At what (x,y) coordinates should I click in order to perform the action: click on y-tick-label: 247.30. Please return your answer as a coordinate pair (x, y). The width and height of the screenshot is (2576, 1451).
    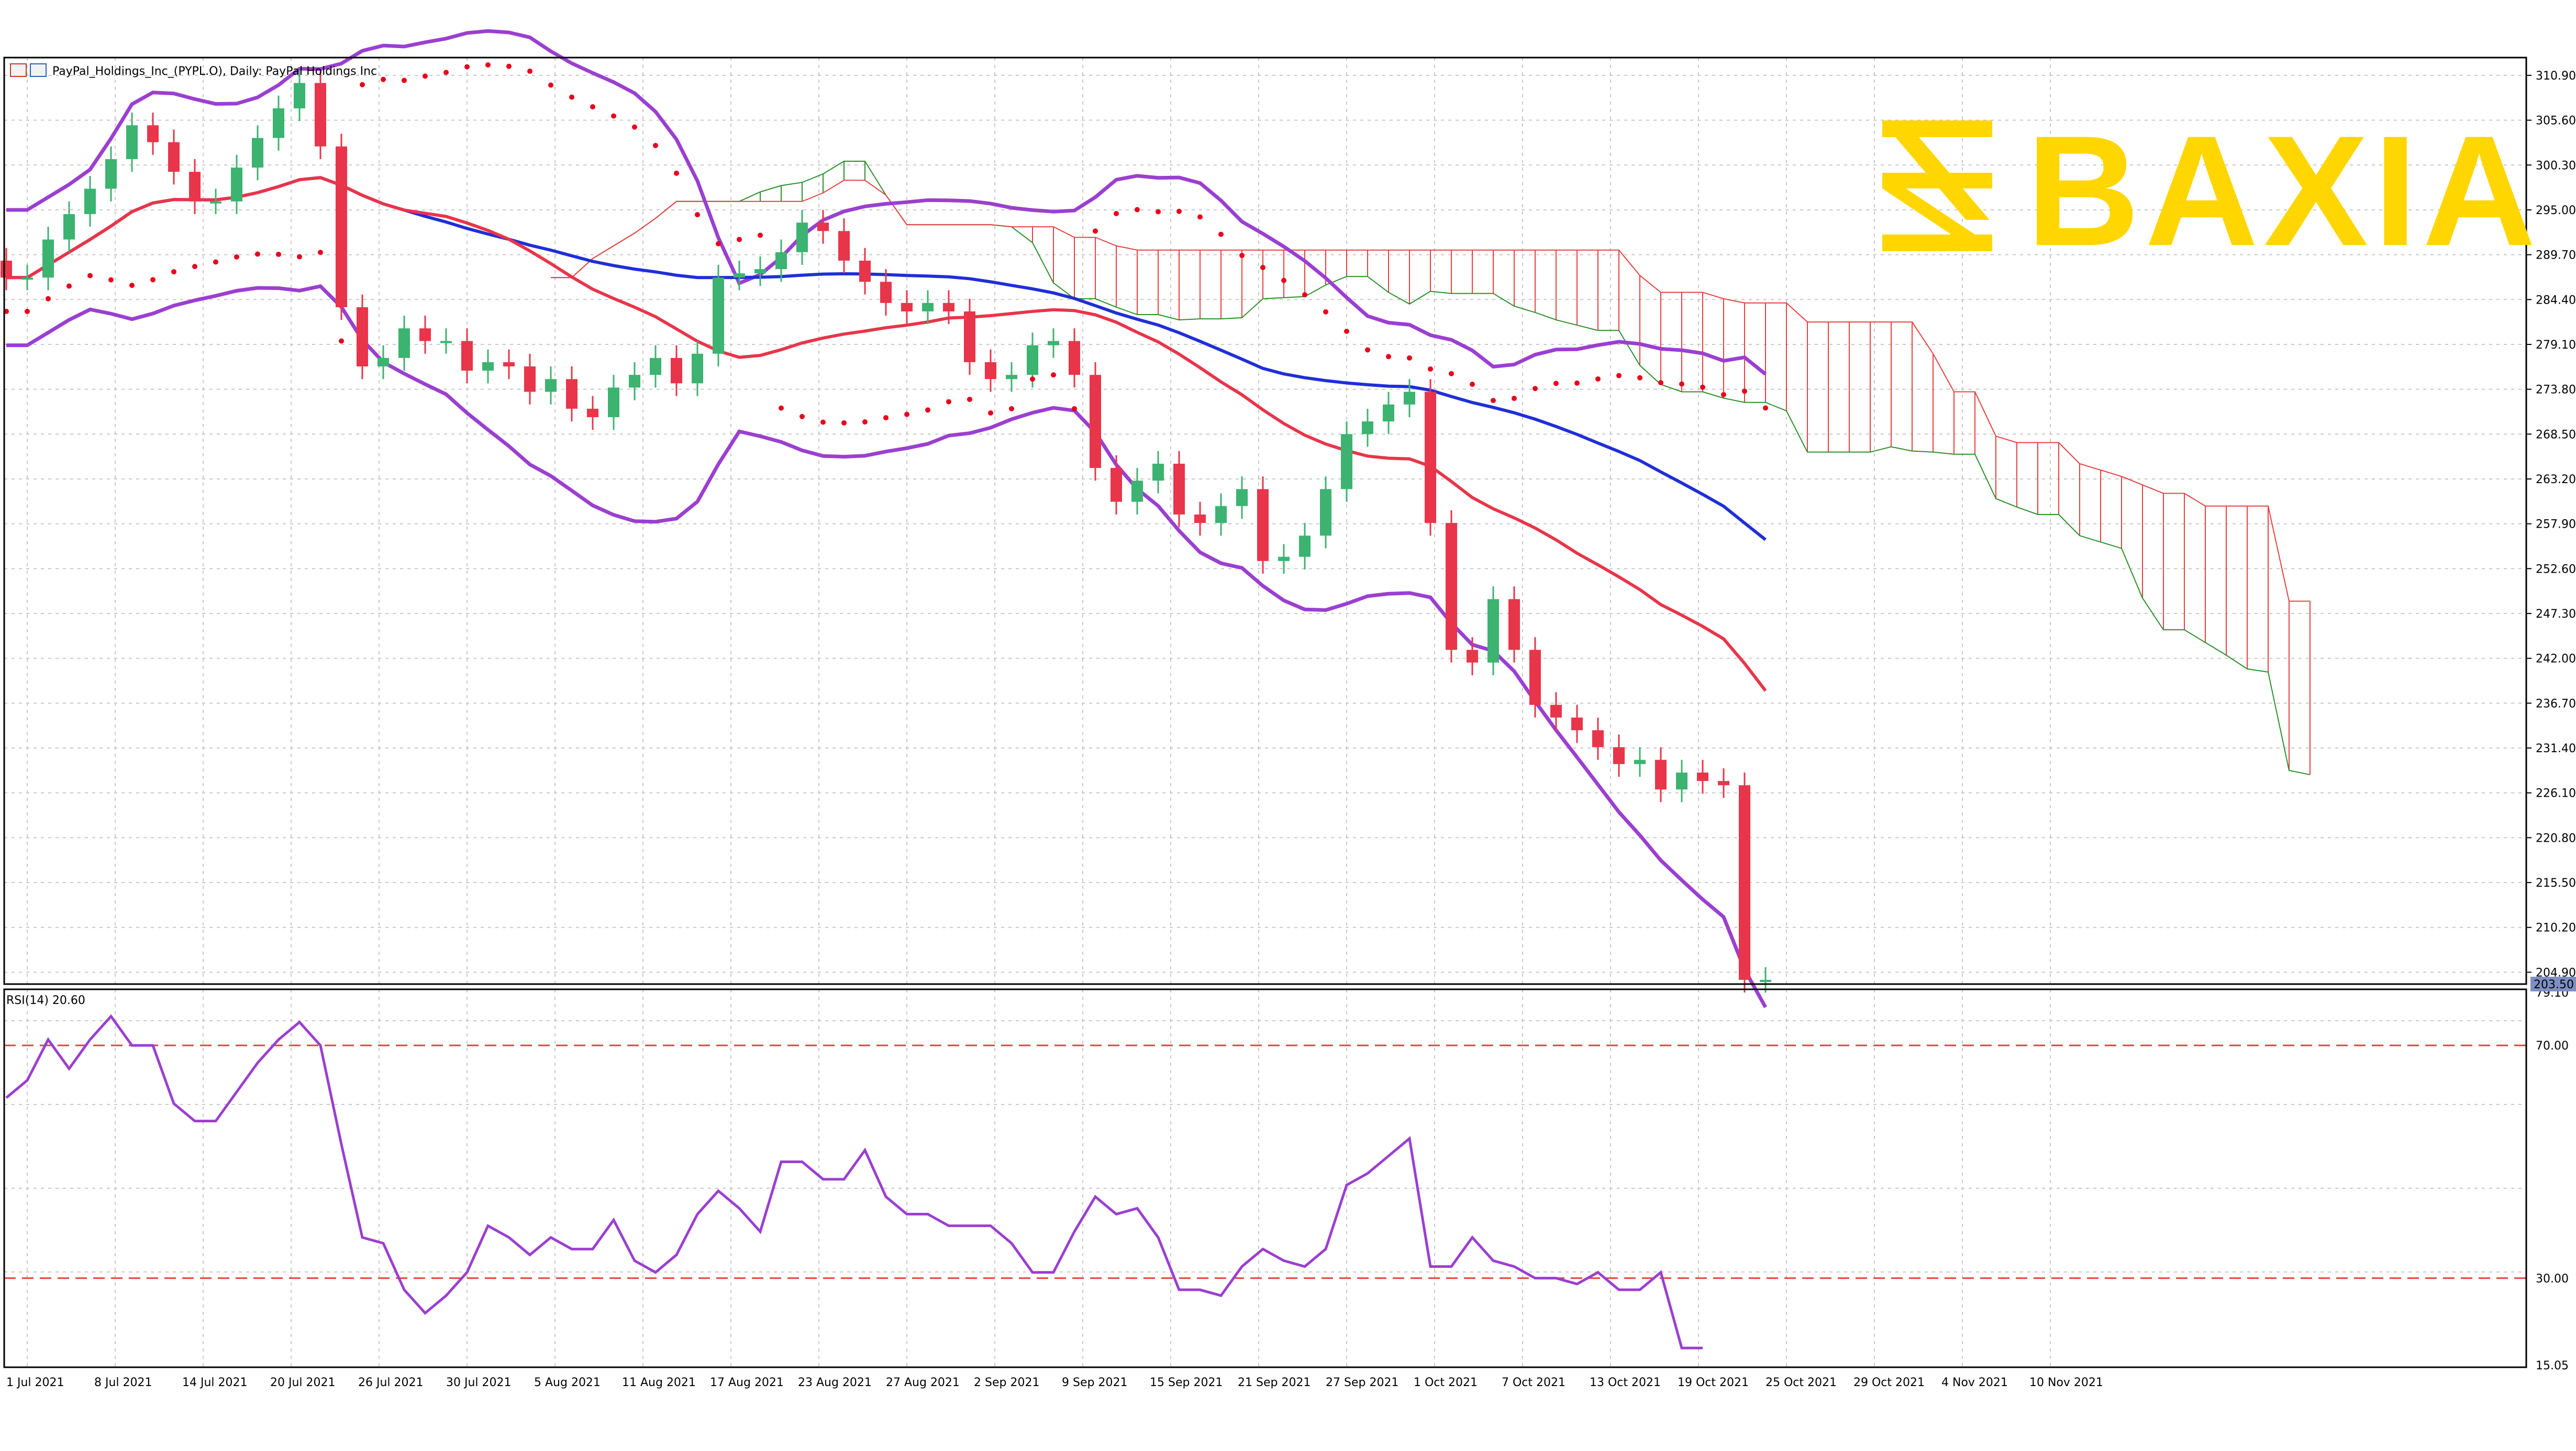
    Looking at the image, I should click on (2556, 614).